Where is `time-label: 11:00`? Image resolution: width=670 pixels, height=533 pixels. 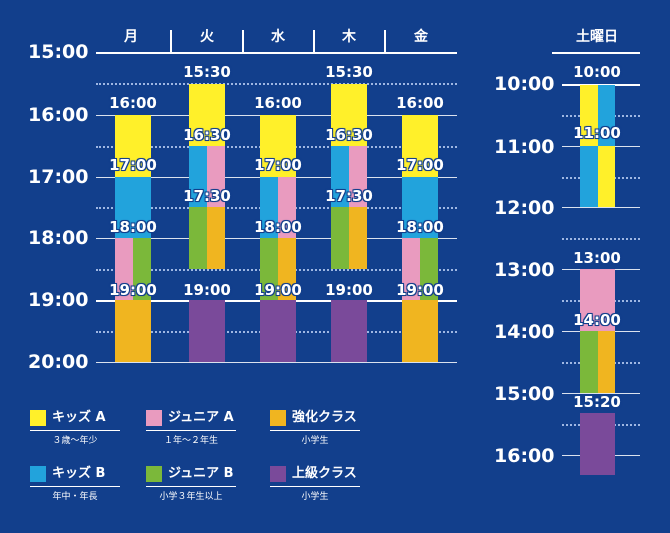 time-label: 11:00 is located at coordinates (597, 133).